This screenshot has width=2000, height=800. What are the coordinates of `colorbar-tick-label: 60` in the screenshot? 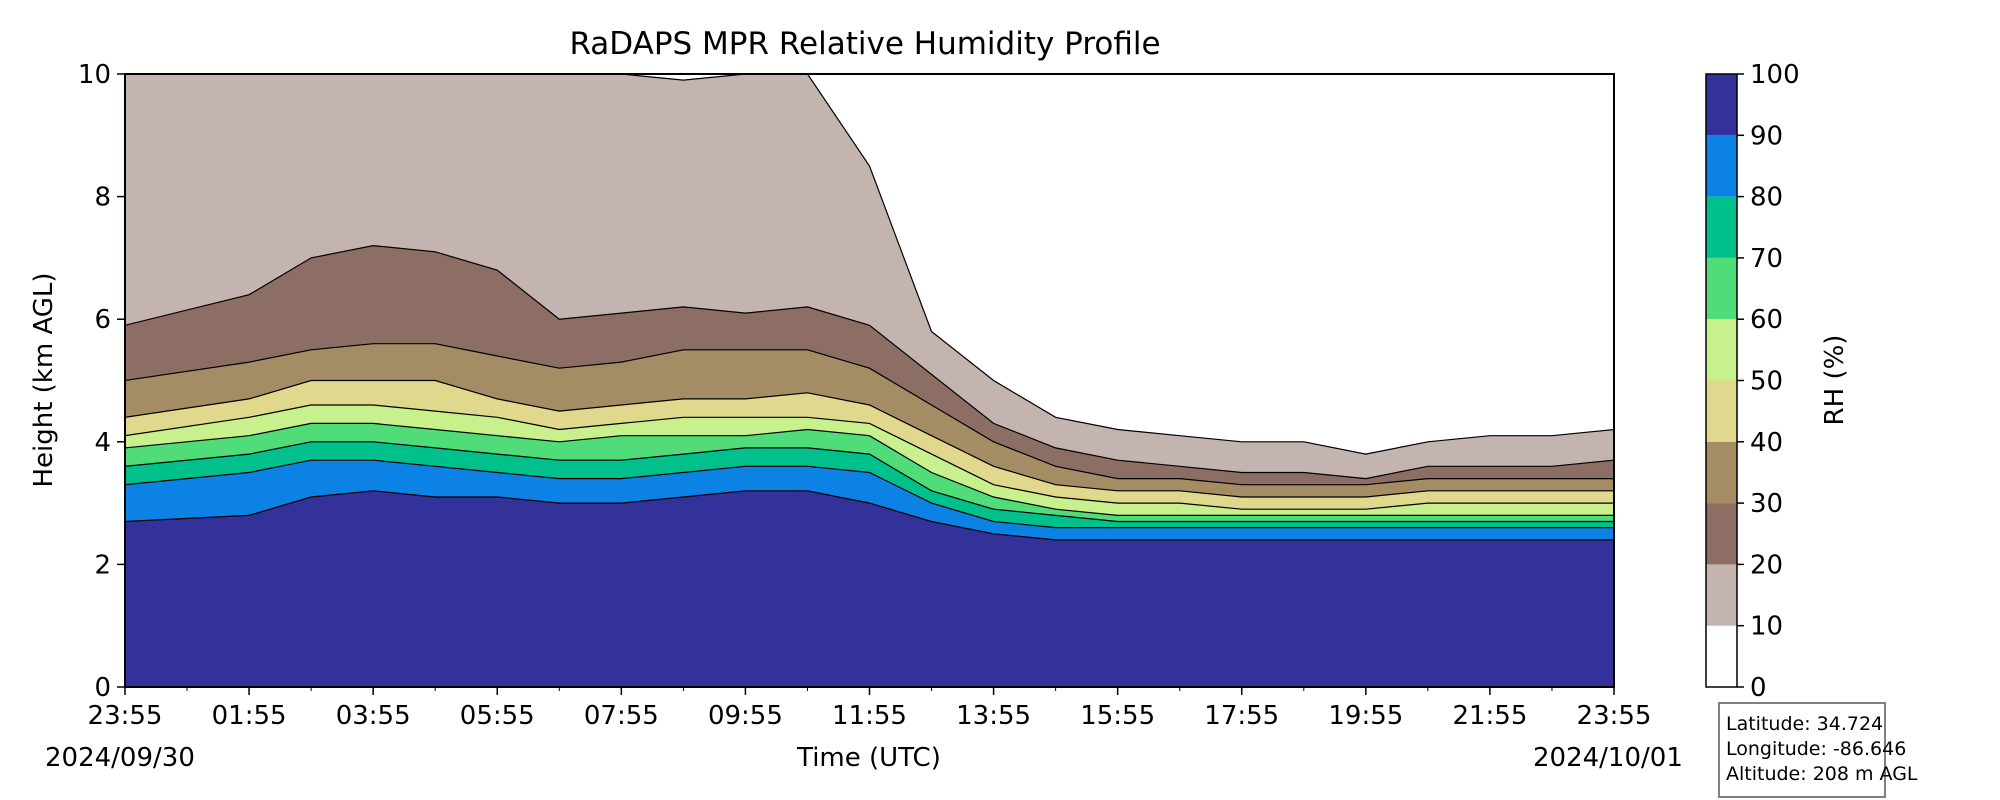 It's located at (1766, 320).